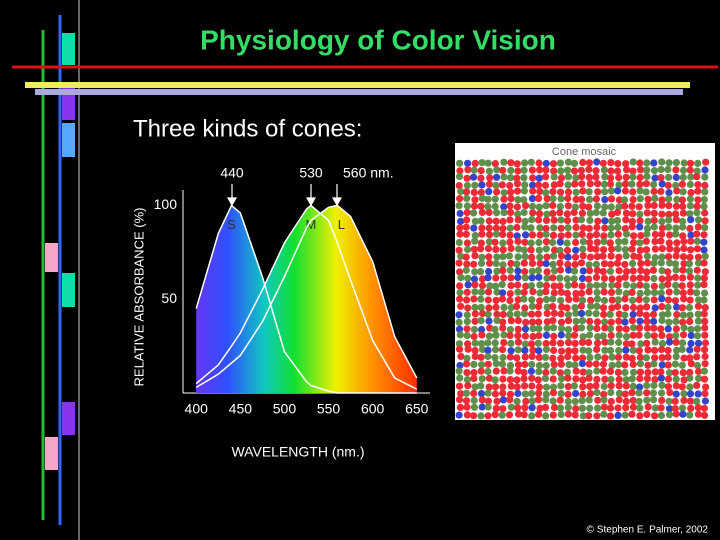 This screenshot has width=720, height=540. I want to click on deco-block, so click(68, 104).